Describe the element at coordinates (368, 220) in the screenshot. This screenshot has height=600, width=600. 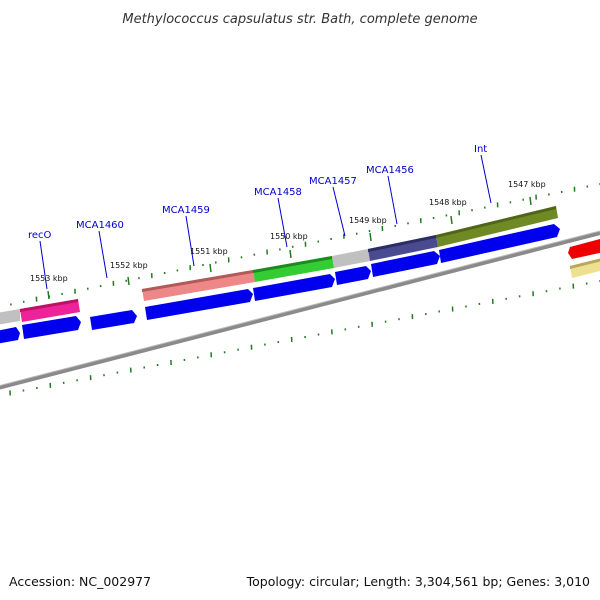
I see `scale-label: 1549 kbp` at that location.